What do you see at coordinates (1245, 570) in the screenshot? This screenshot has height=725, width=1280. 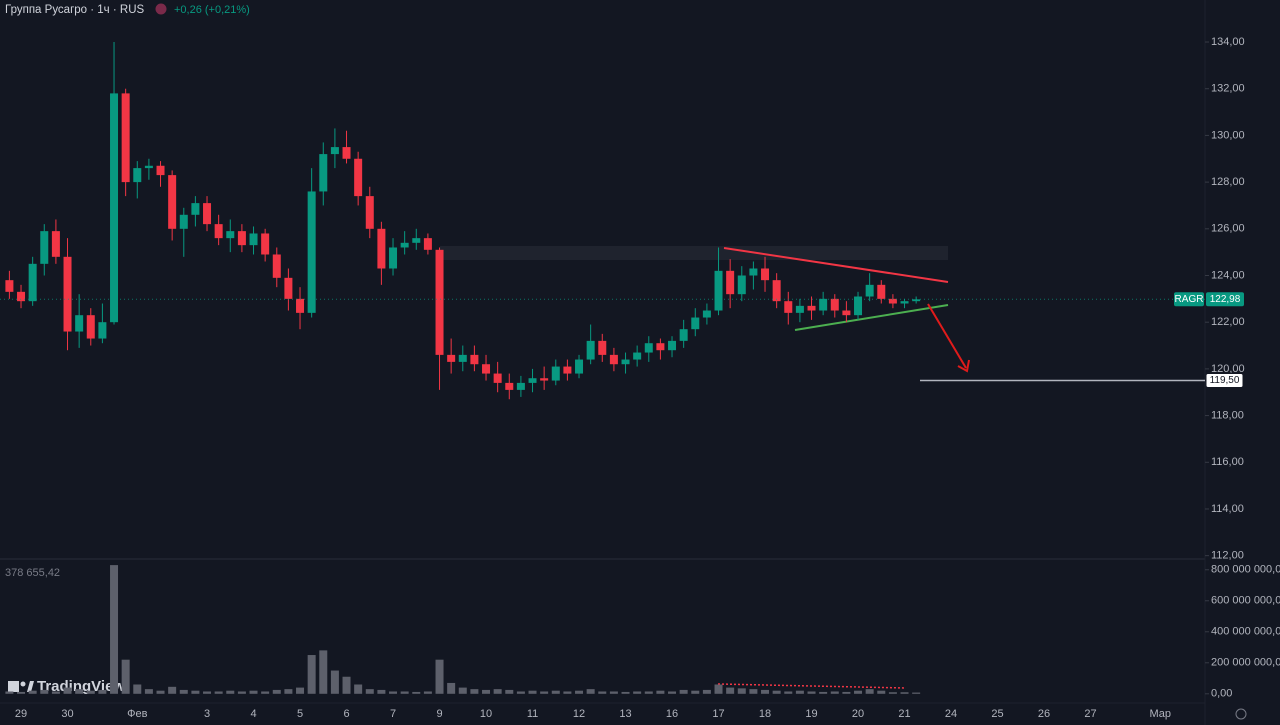 I see `volume-tick-label: 800 000 000,00` at bounding box center [1245, 570].